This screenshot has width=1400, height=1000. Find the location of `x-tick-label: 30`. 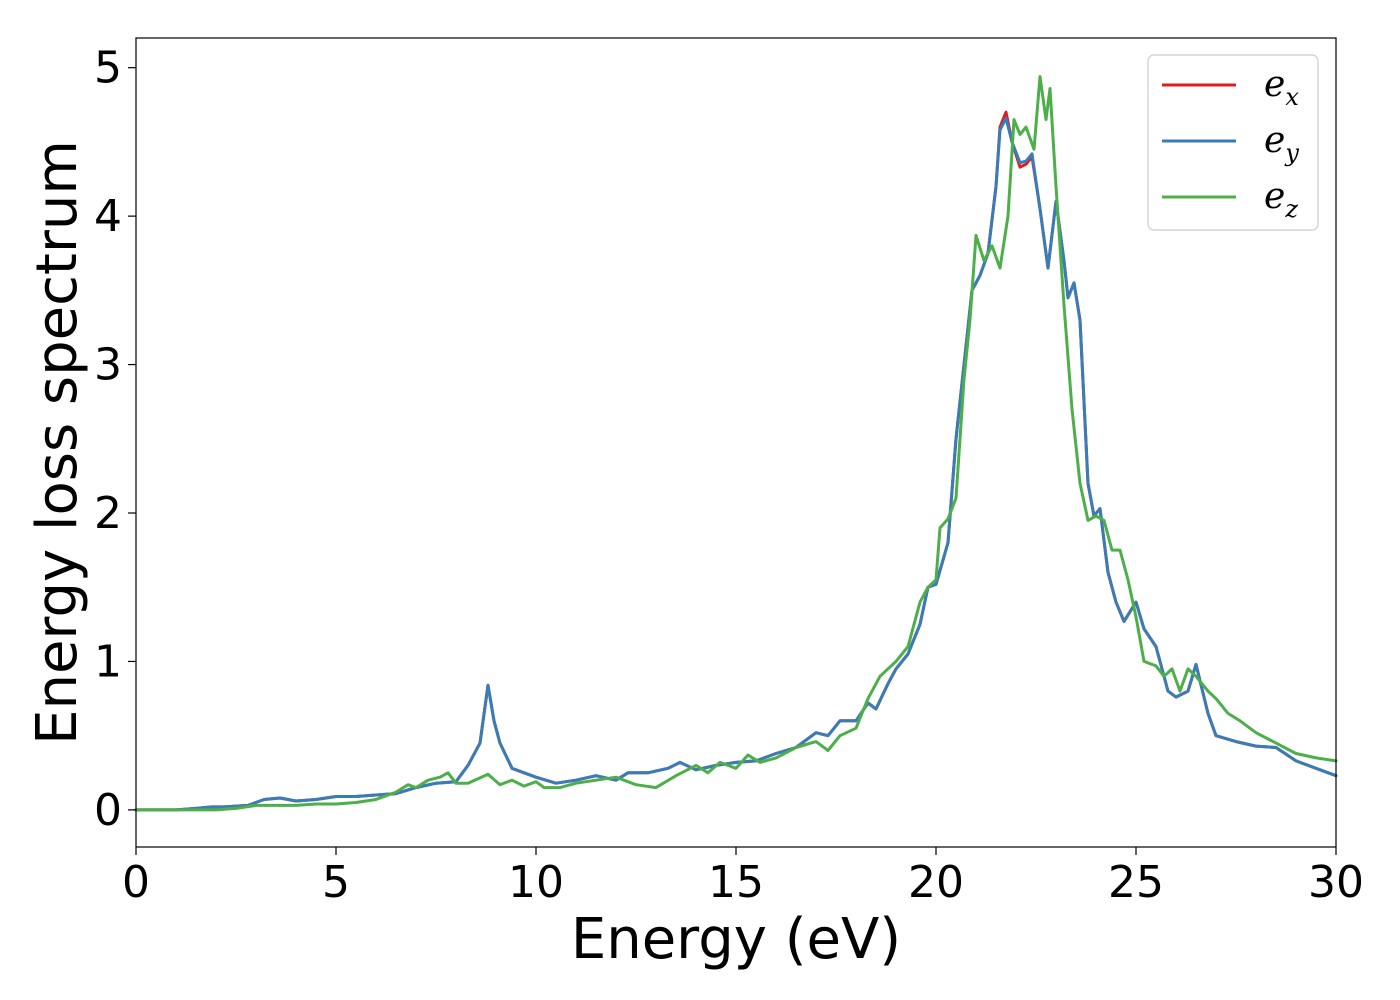

x-tick-label: 30 is located at coordinates (1336, 882).